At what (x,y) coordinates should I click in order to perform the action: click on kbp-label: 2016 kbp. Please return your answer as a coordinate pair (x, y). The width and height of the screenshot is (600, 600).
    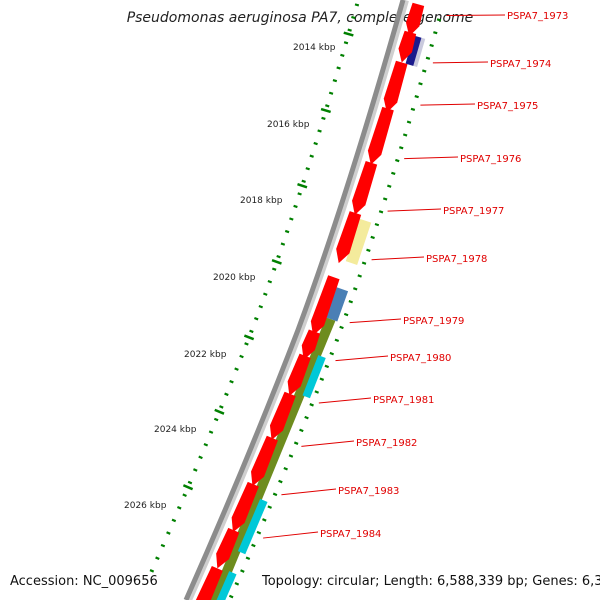
    Looking at the image, I should click on (288, 125).